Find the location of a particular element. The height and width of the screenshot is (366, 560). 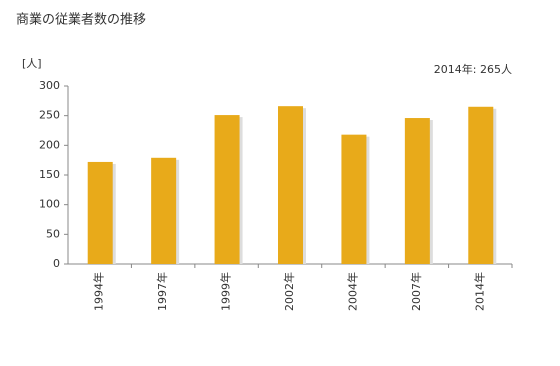

x-tick-label: 1994年 is located at coordinates (99, 291).